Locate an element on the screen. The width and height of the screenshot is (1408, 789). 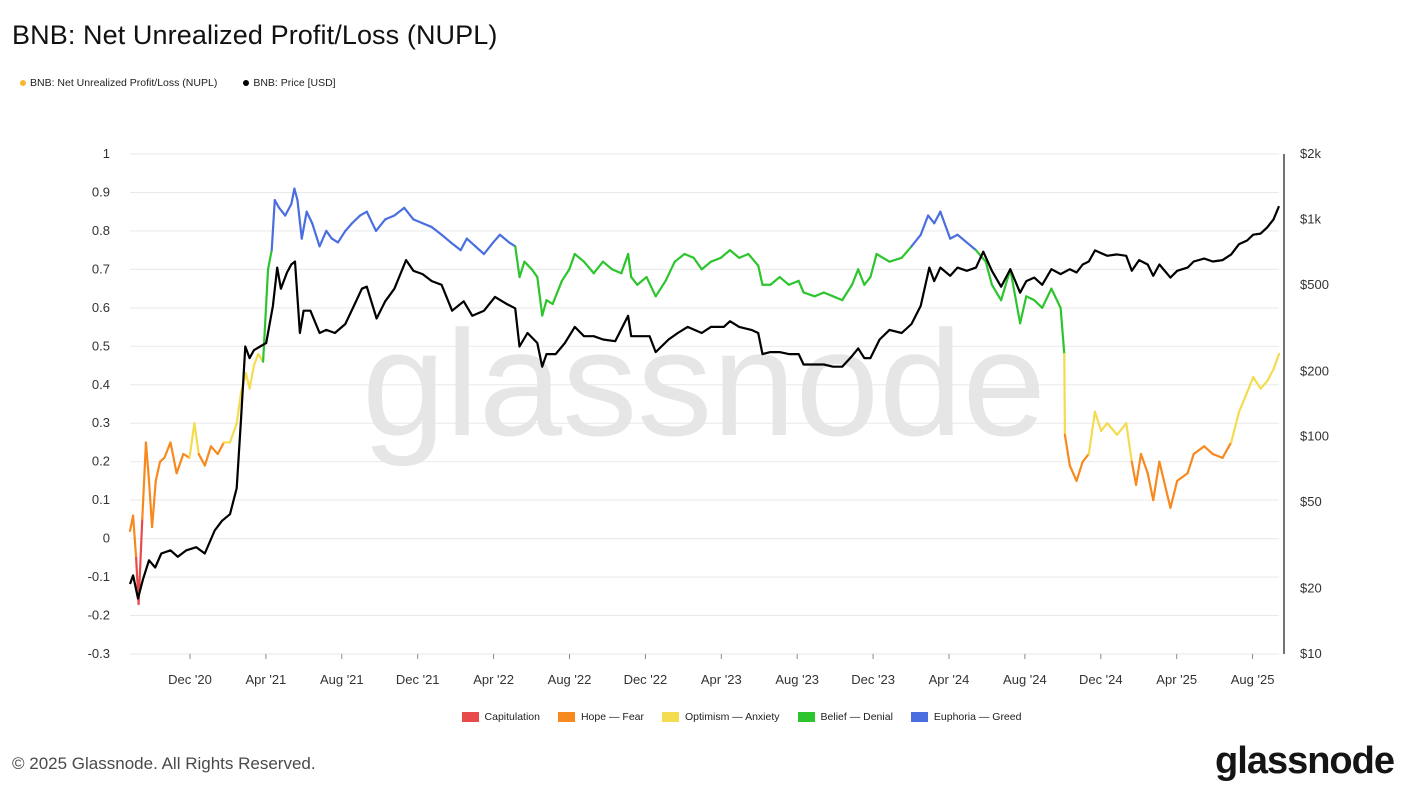
x-tick-label: Aug '25 is located at coordinates (1253, 679).